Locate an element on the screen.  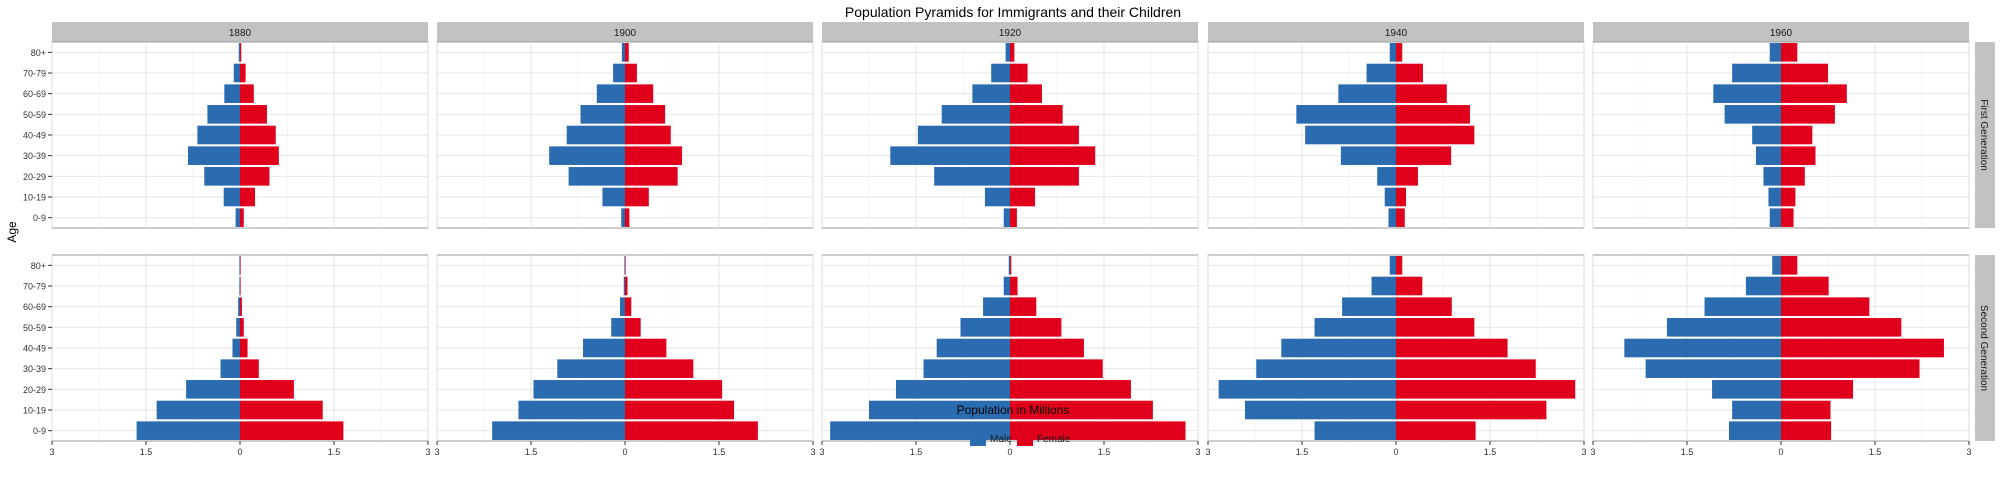
facet-label-year: 1920 is located at coordinates (1010, 33).